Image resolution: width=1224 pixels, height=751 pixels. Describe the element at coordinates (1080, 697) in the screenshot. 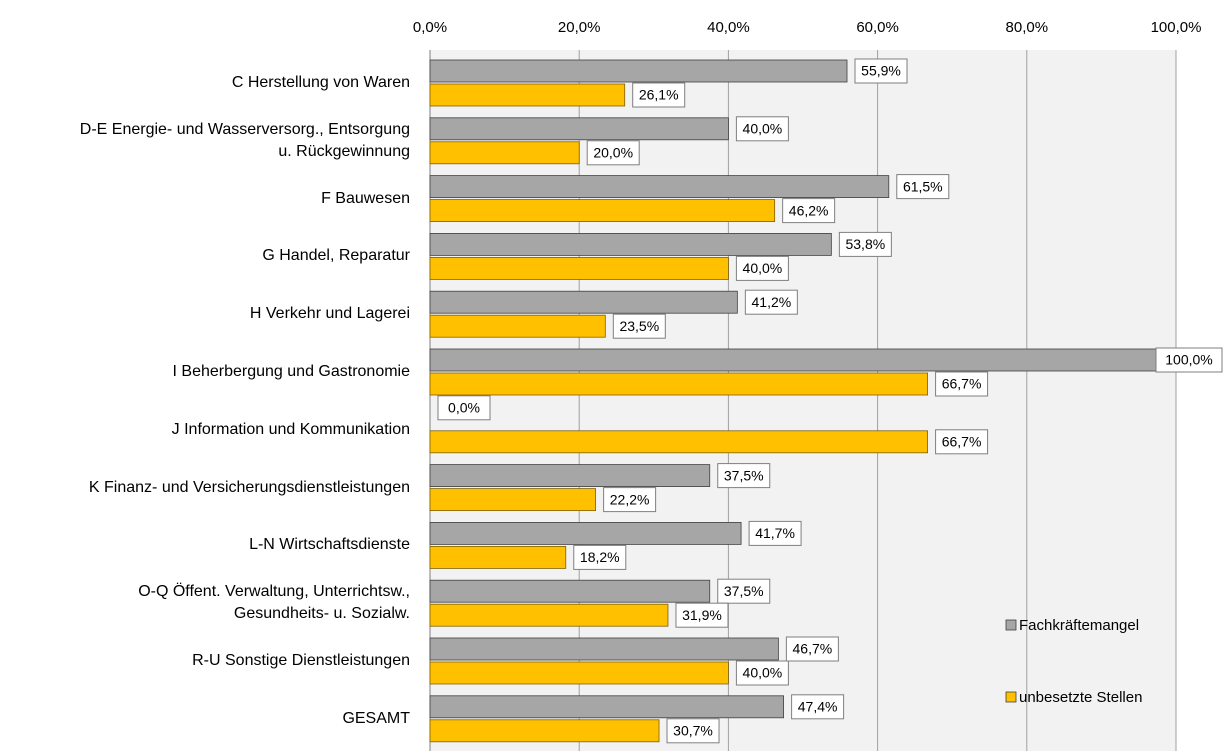

I see `legend-label: unbesetzte Stellen` at that location.